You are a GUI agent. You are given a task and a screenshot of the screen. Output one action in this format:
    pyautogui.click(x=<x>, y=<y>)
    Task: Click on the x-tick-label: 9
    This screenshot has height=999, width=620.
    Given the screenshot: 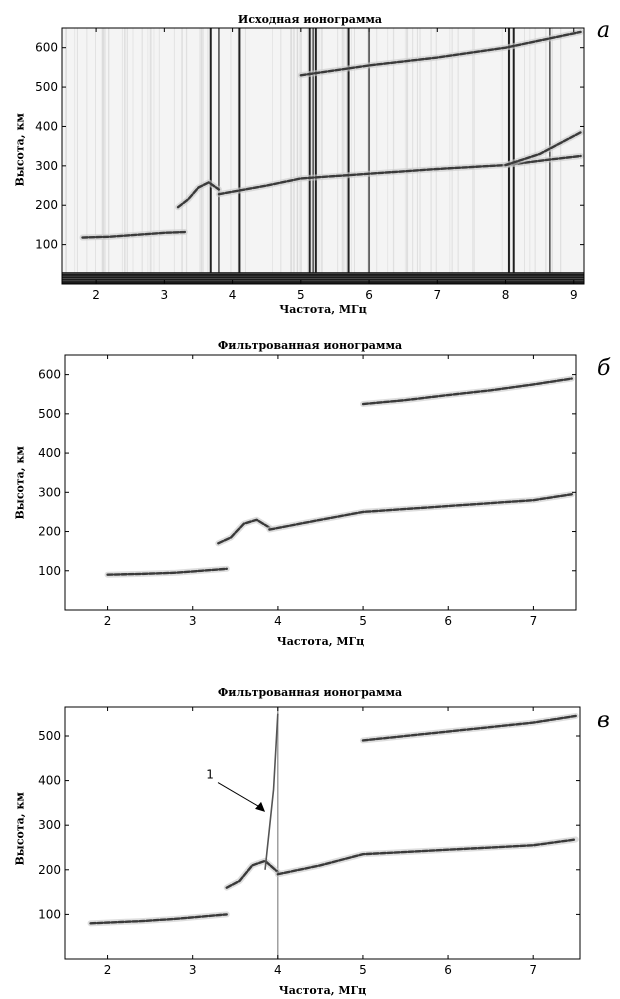 What is the action you would take?
    pyautogui.click(x=574, y=295)
    